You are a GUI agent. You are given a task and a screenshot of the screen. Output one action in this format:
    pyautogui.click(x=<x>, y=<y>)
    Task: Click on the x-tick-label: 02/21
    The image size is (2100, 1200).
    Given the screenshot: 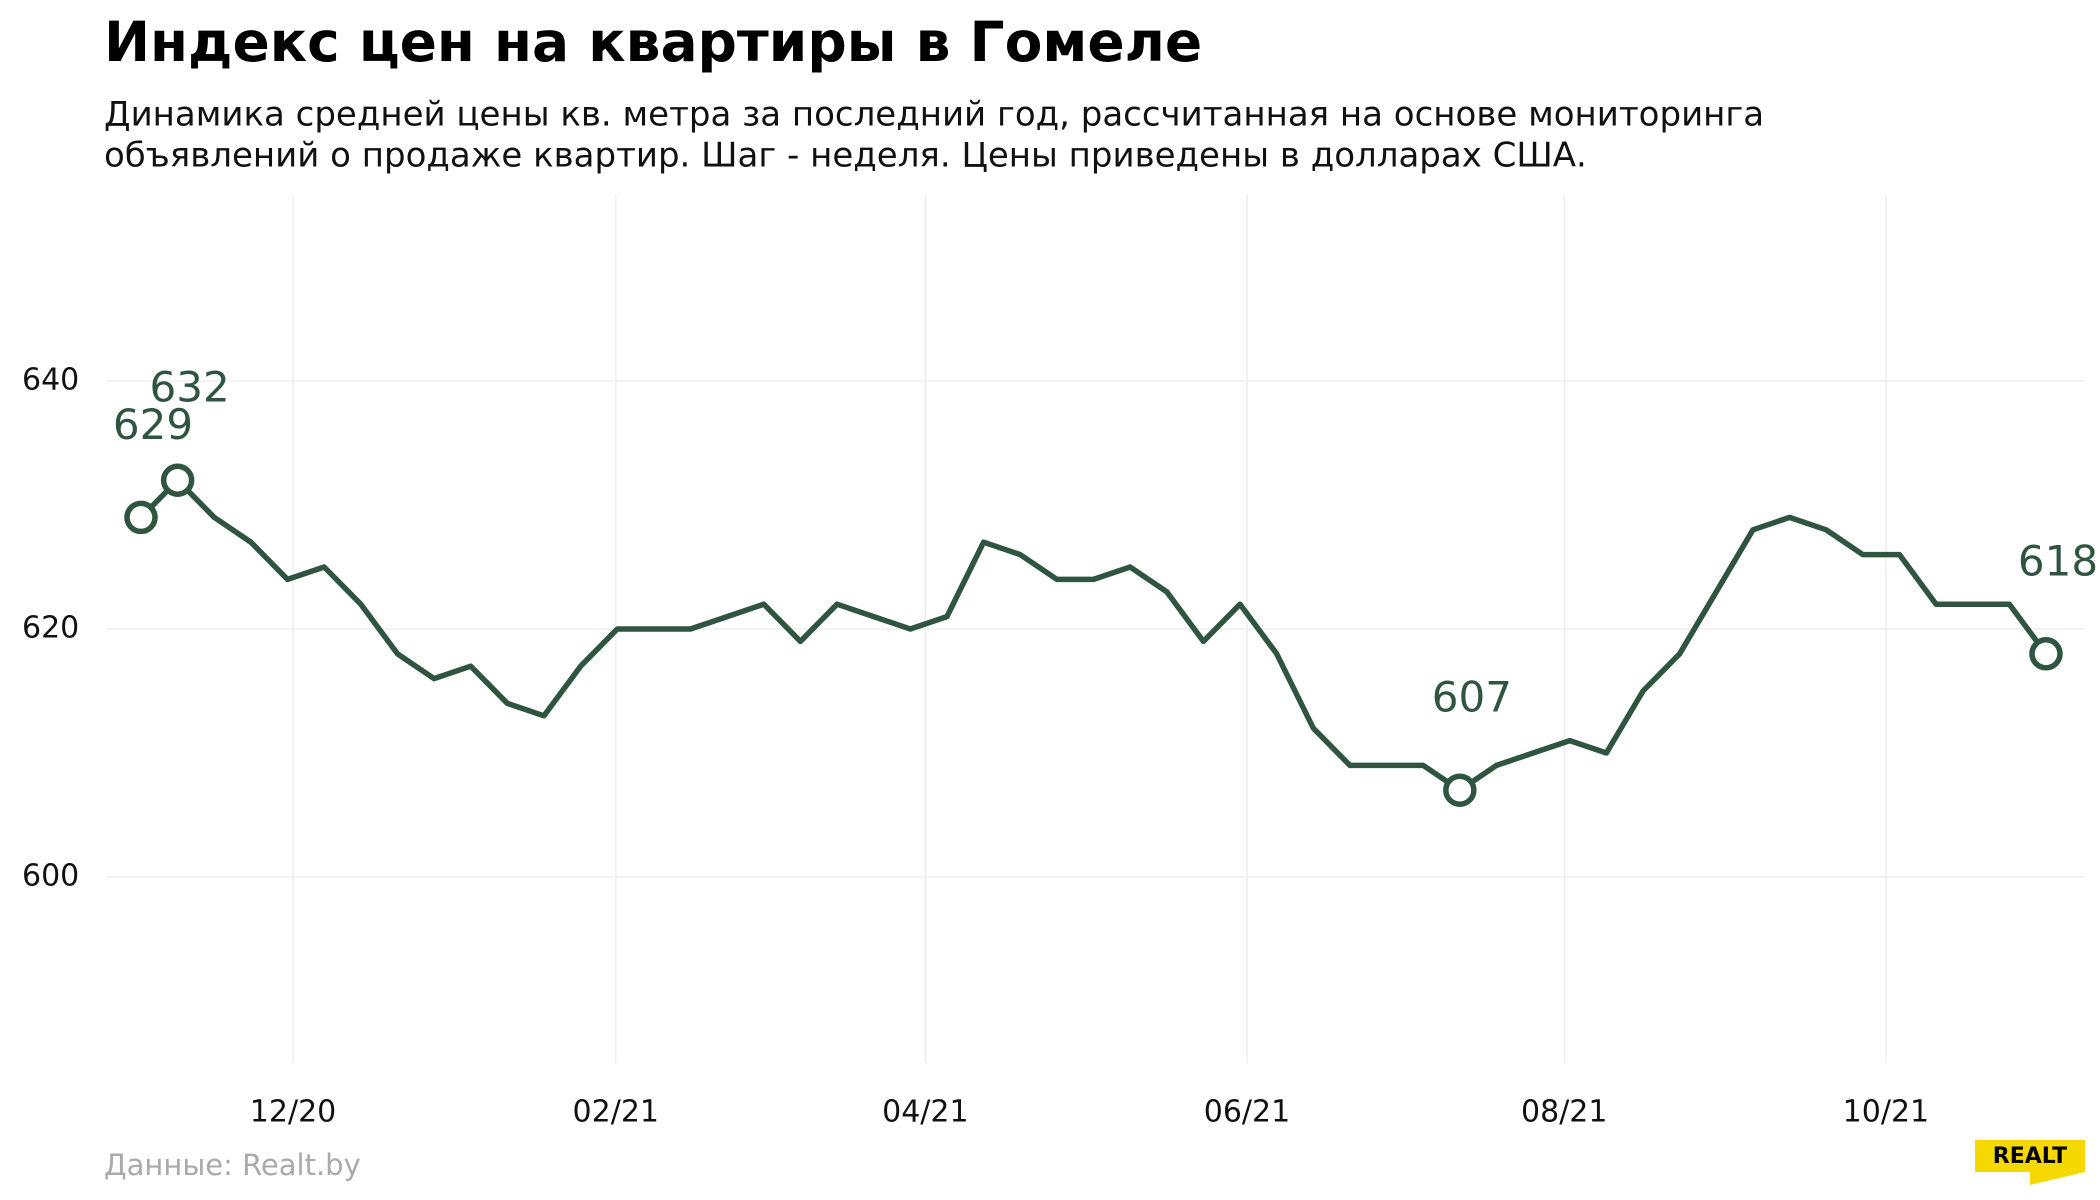 What is the action you would take?
    pyautogui.click(x=616, y=1112)
    